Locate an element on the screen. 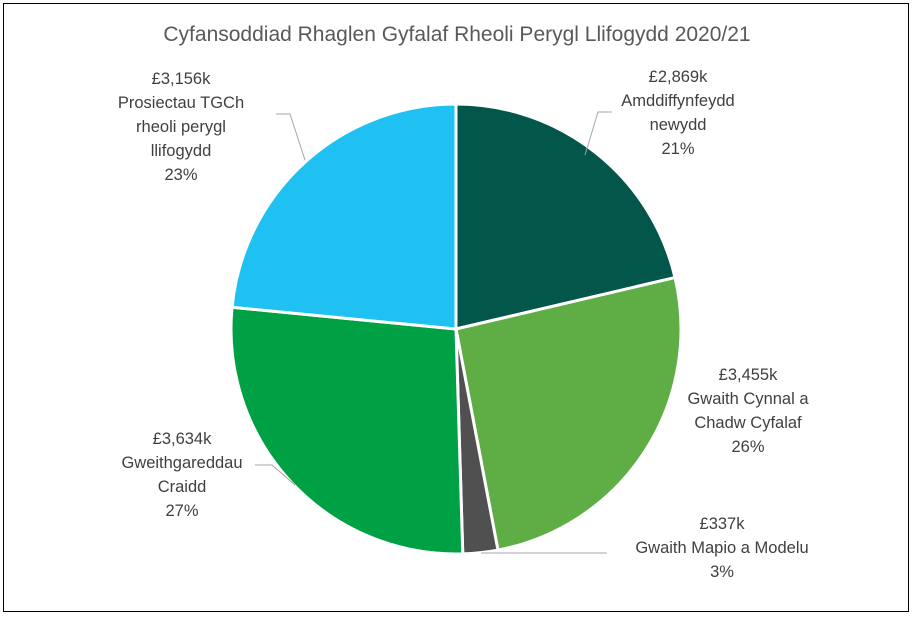 This screenshot has height=617, width=915. category-label: Prosiectau TGCh is located at coordinates (181, 103).